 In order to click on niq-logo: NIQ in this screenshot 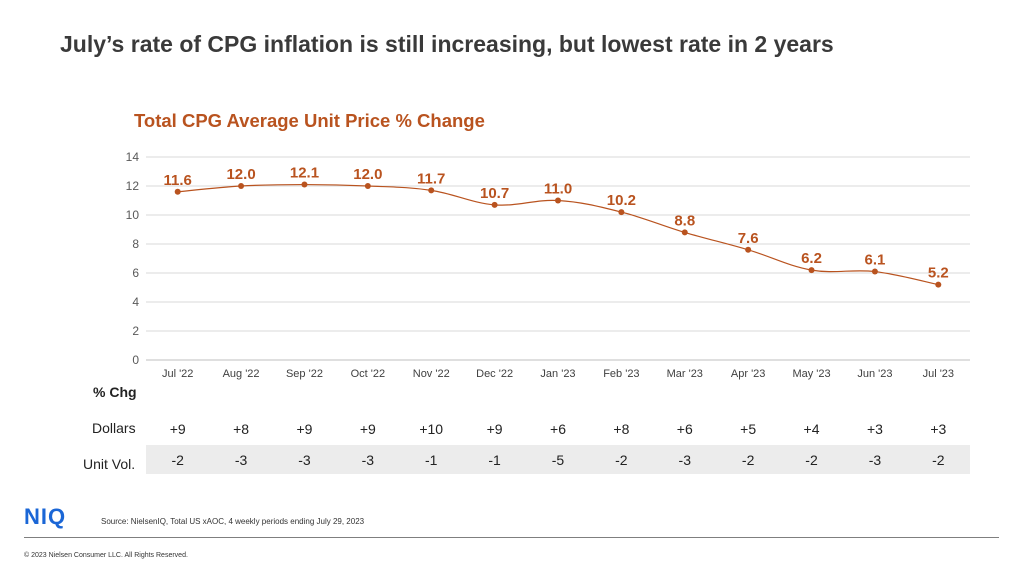, I will do `click(45, 516)`.